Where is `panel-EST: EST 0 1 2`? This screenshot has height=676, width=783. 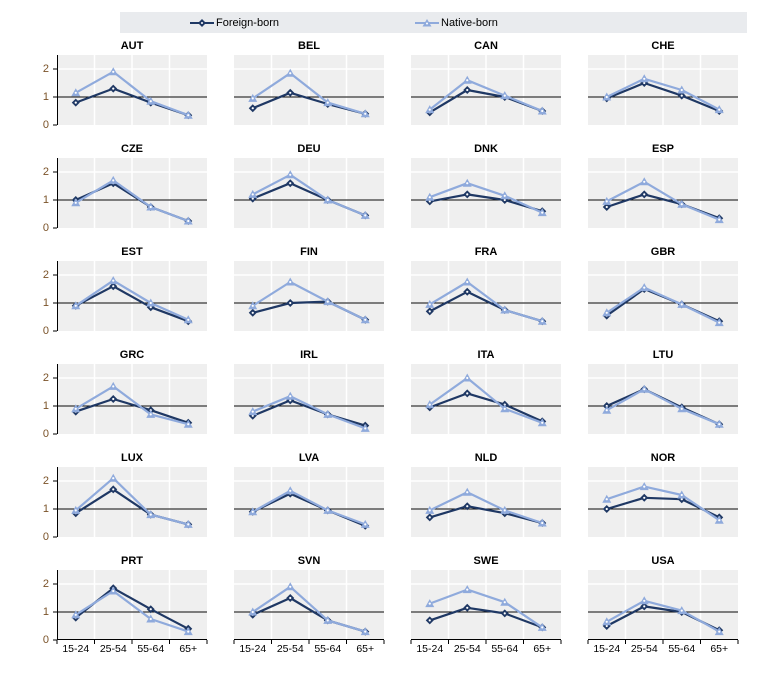 panel-EST: EST 0 1 2 is located at coordinates (125, 290).